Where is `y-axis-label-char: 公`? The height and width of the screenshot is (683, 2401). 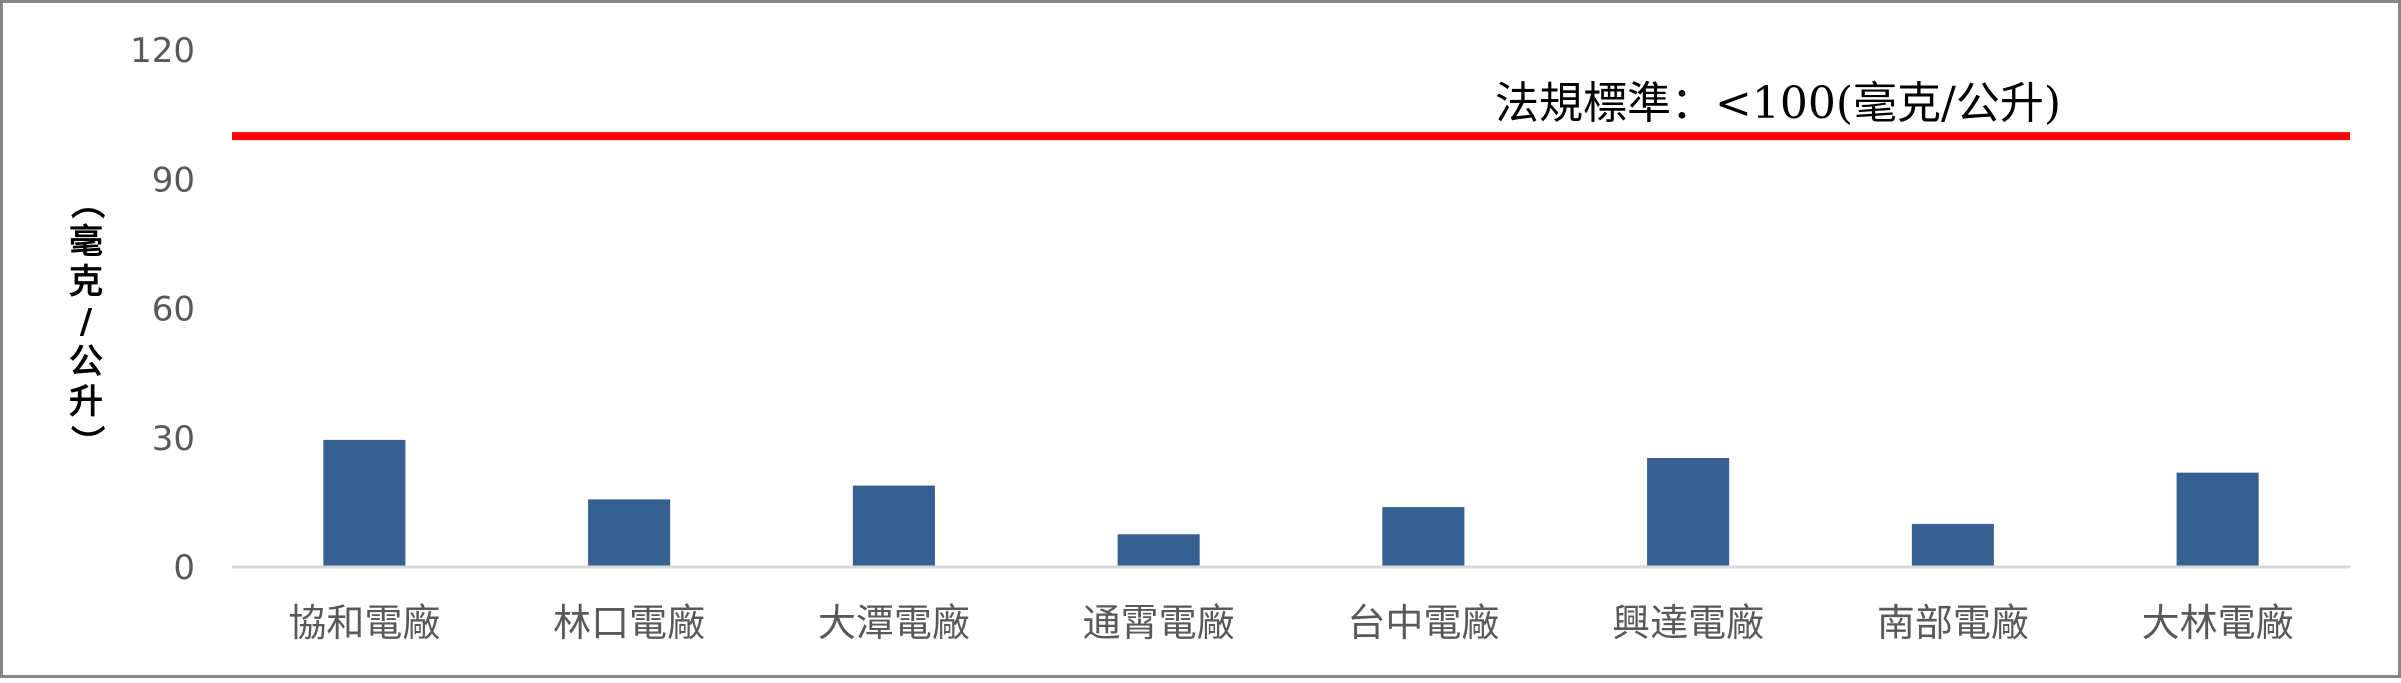 y-axis-label-char: 公 is located at coordinates (86, 362).